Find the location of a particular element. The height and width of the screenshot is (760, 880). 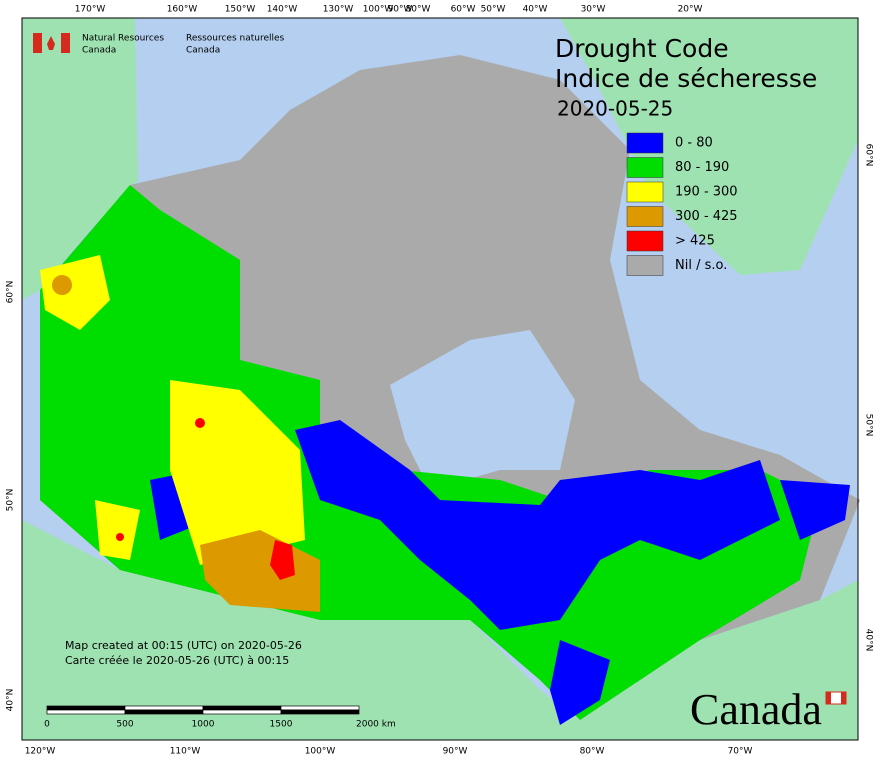

scale-label: 500 is located at coordinates (124, 725).